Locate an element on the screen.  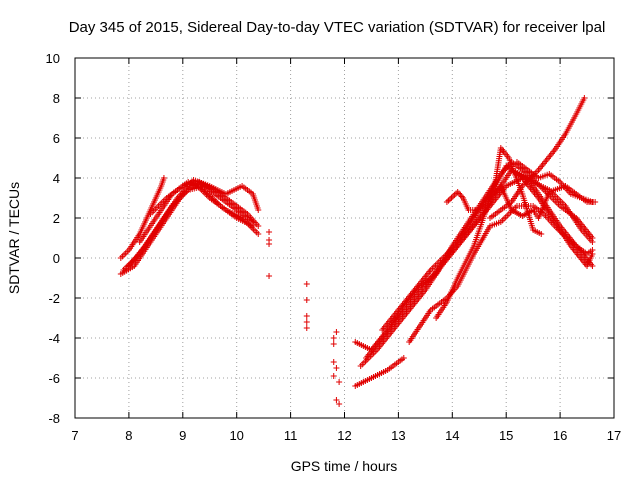
x-tick-label: 11 is located at coordinates (291, 435).